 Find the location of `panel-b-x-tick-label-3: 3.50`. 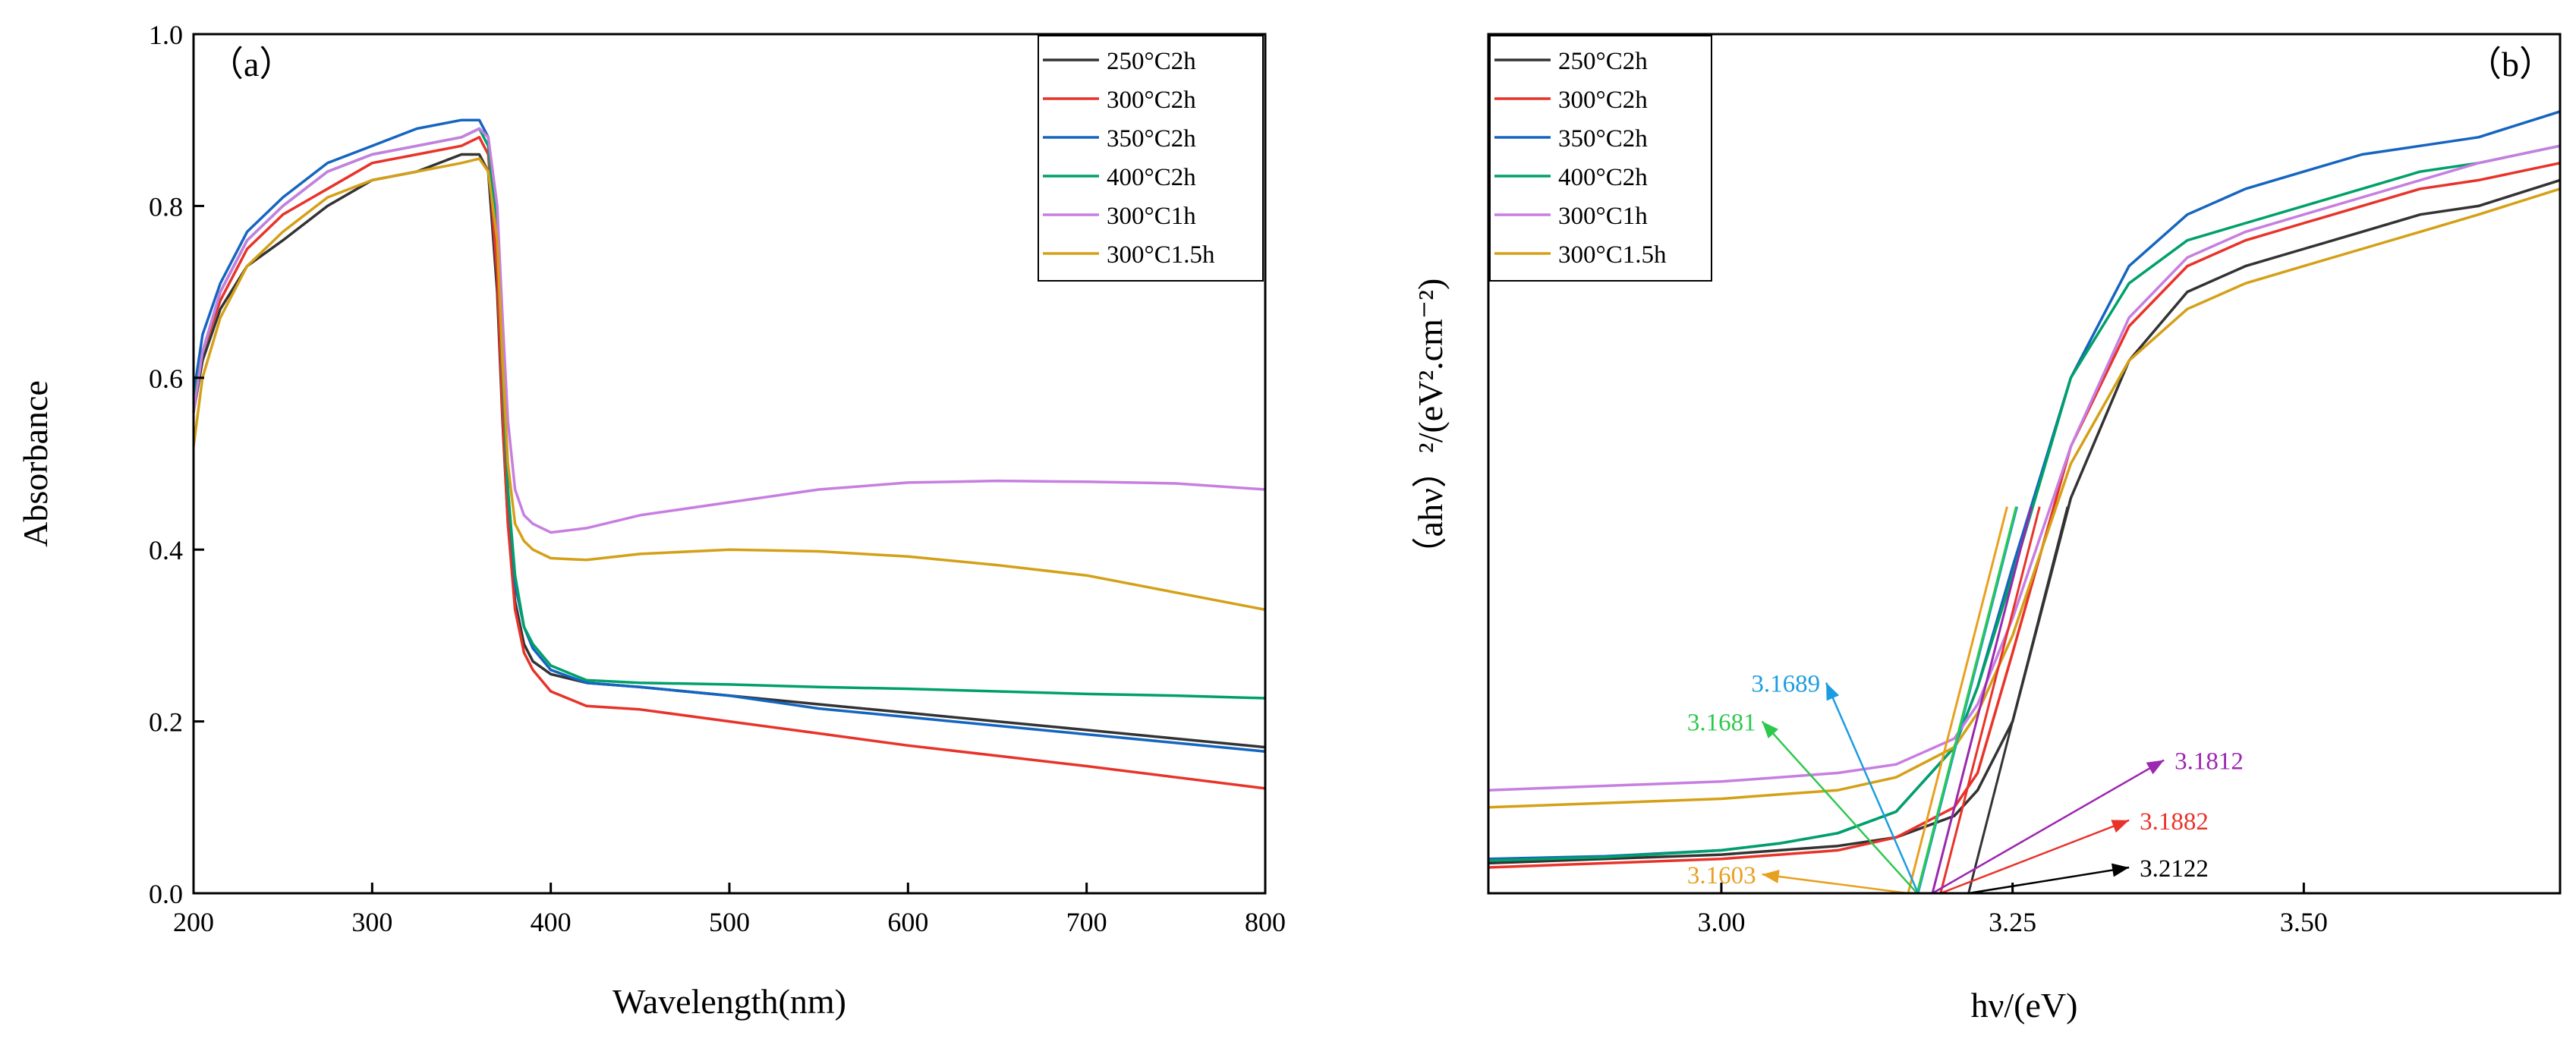

panel-b-x-tick-label-3: 3.50 is located at coordinates (2304, 922).